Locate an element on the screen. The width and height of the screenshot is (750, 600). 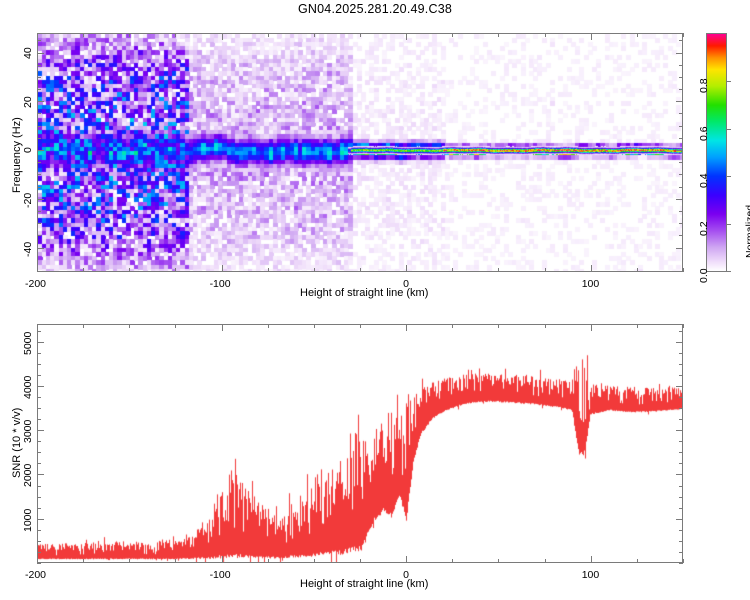
colorbar-tick-label: 0.0 is located at coordinates (704, 275).